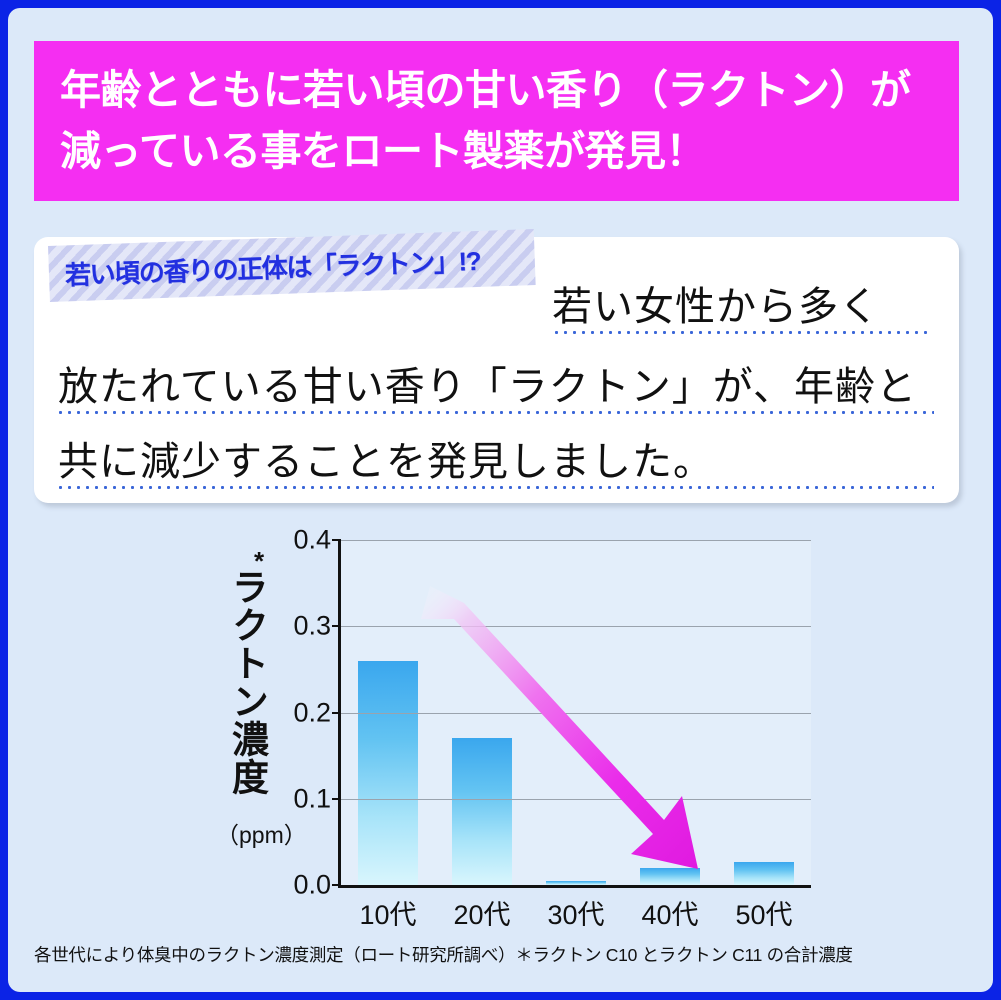  What do you see at coordinates (383, 151) in the screenshot?
I see `headline-line-2: 減っている事をロート製薬が発見！` at bounding box center [383, 151].